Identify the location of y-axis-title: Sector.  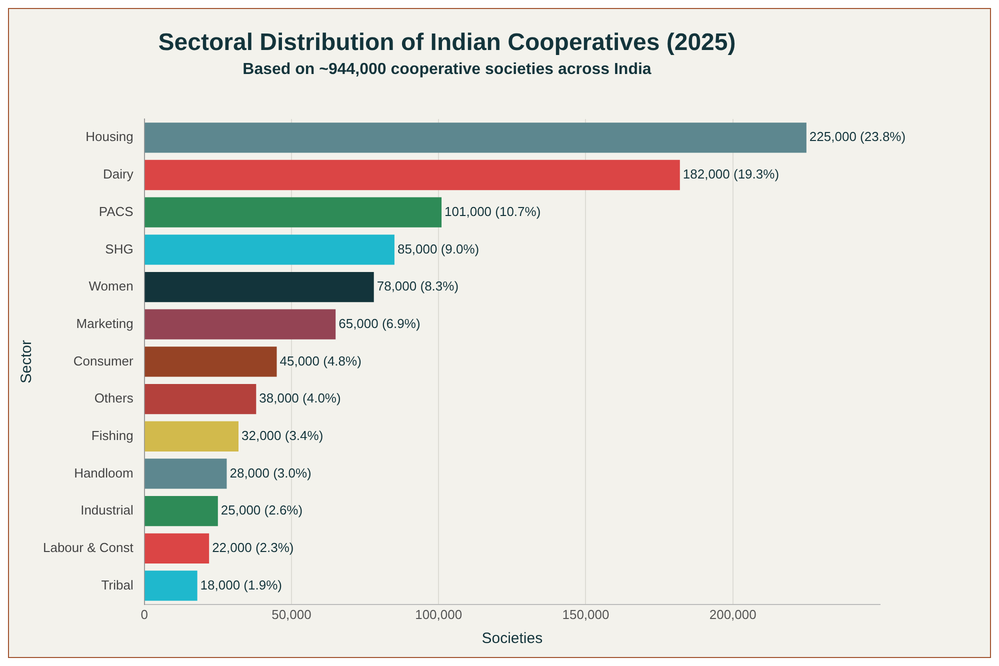
(27, 362).